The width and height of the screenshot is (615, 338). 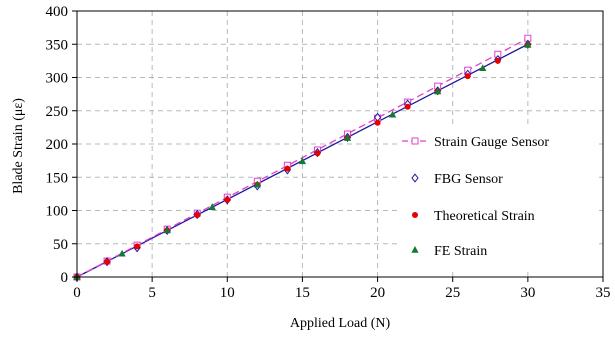 I want to click on y-tick-label: 0, so click(x=65, y=278).